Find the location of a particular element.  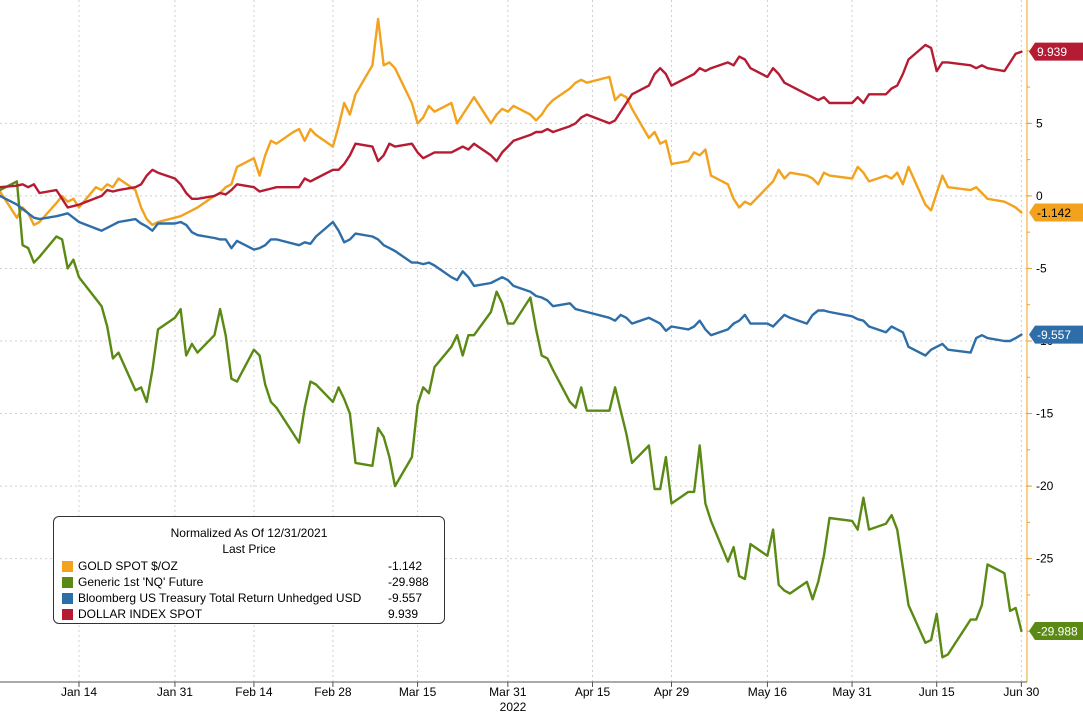

legend-header-last-price: Last Price is located at coordinates (249, 549).